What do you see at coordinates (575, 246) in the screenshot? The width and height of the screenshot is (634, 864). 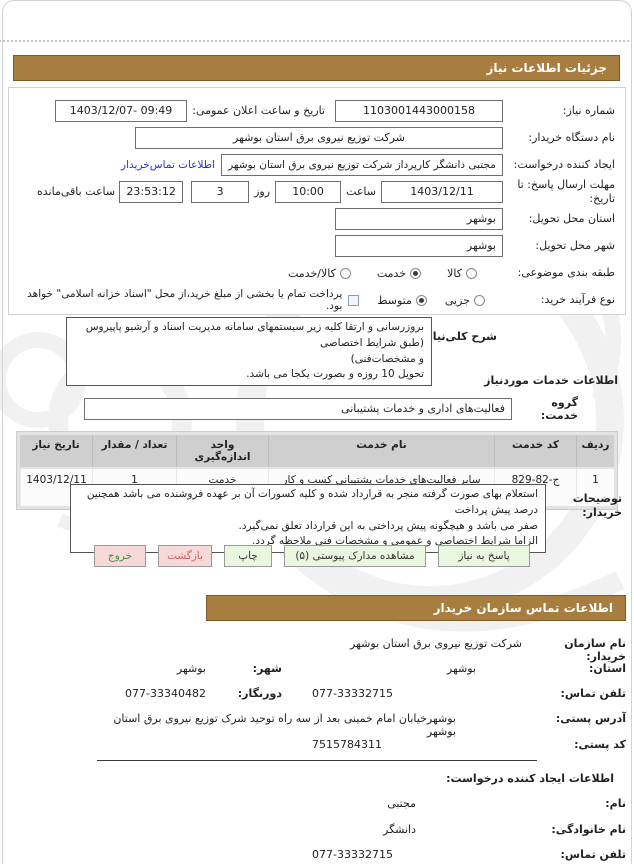 I see `delivery-city-label: شهر محل تحویل:` at bounding box center [575, 246].